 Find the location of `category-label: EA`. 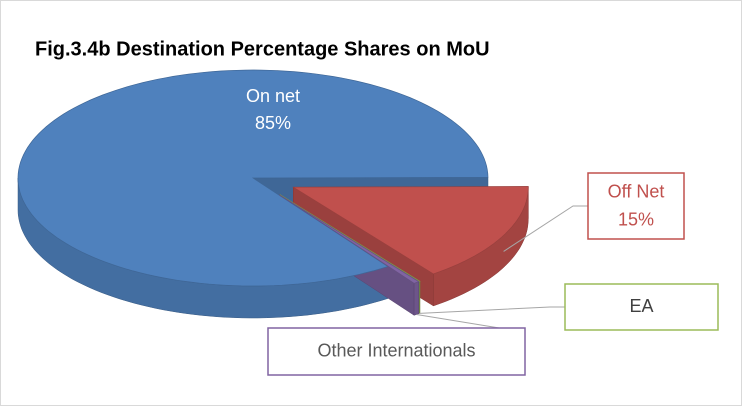

category-label: EA is located at coordinates (641, 306).